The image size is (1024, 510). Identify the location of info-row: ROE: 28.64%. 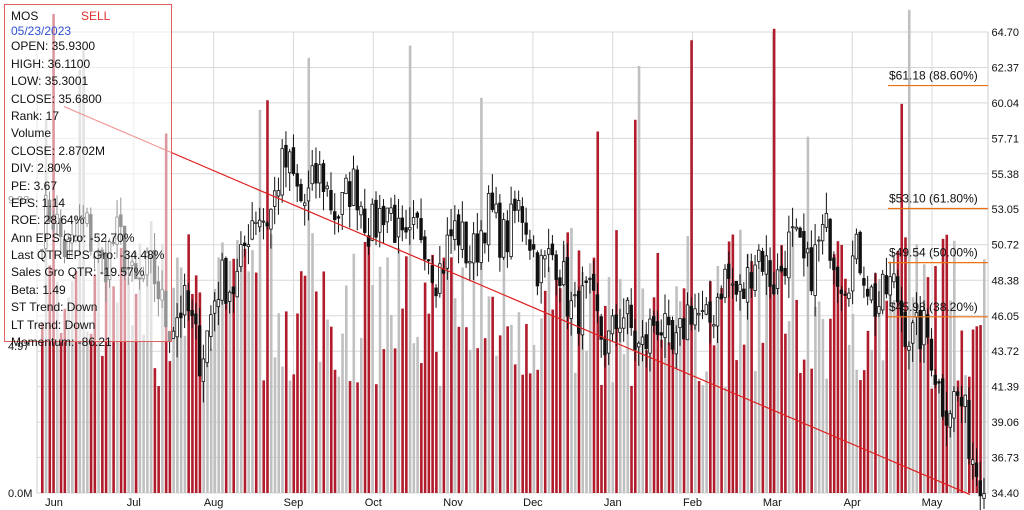
(48, 220).